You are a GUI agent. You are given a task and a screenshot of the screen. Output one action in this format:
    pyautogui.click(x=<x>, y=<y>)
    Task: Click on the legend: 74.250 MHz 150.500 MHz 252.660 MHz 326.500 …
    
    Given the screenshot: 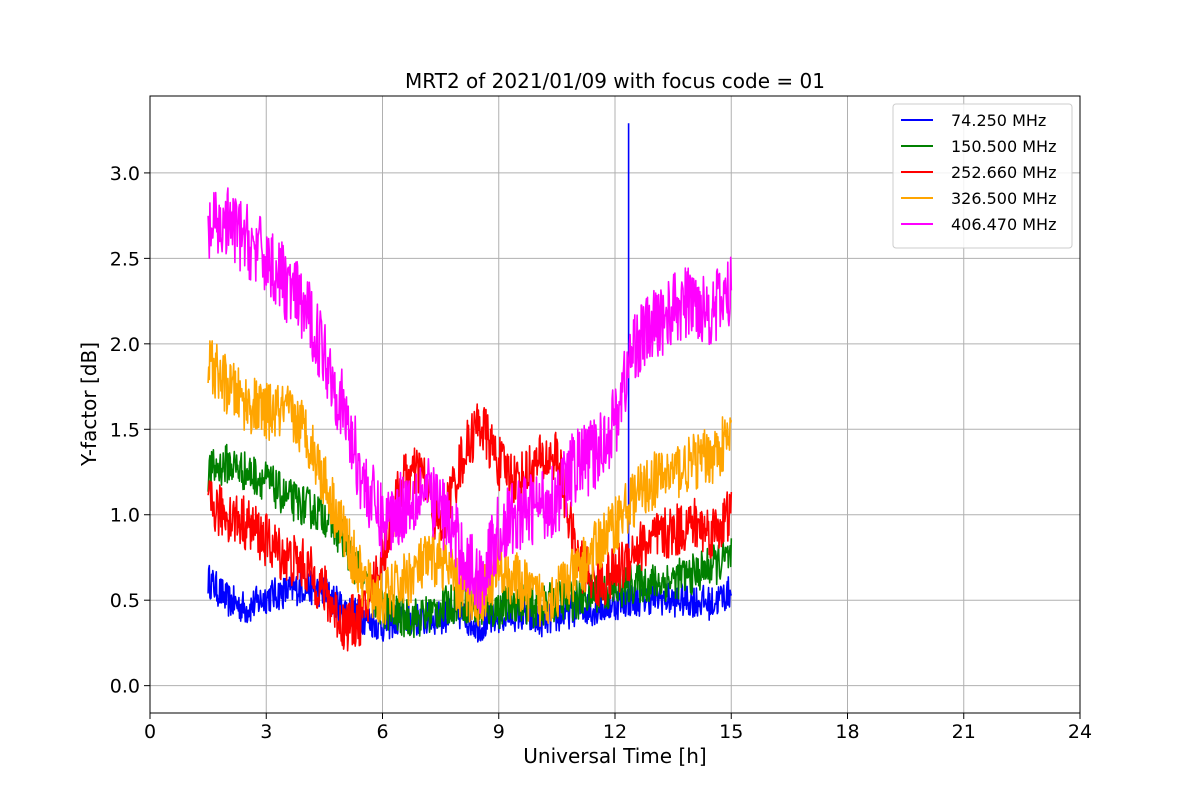 What is the action you would take?
    pyautogui.click(x=982, y=176)
    